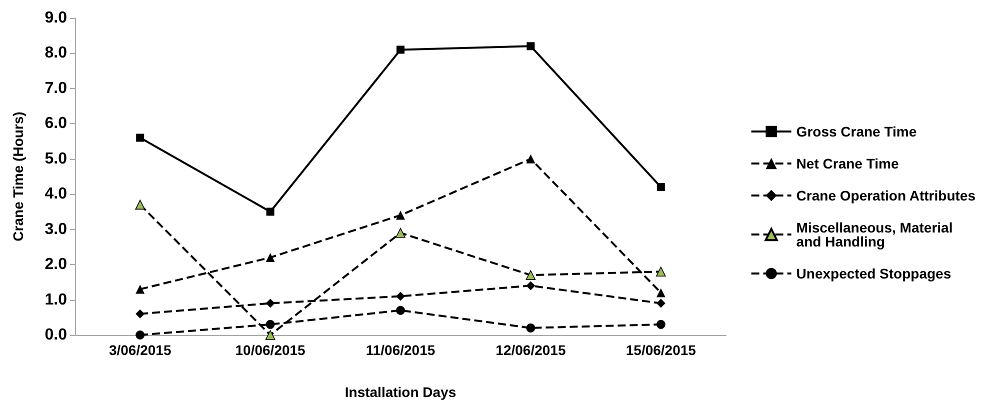 Image resolution: width=991 pixels, height=405 pixels. Describe the element at coordinates (856, 132) in the screenshot. I see `legend-label: Gross Crane Time` at that location.